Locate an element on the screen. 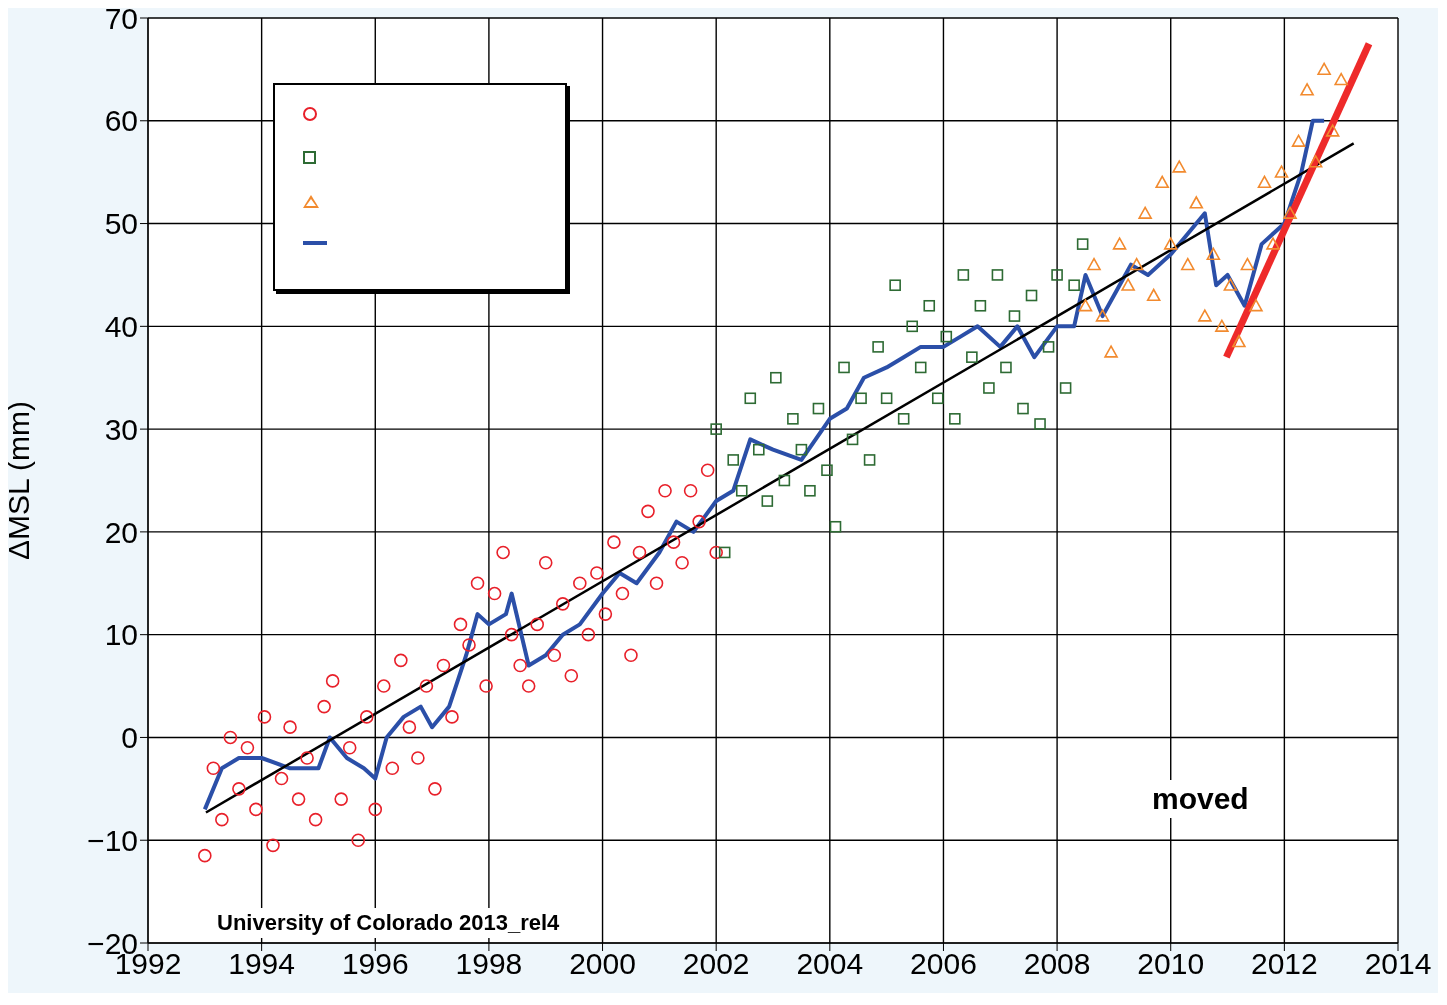 This screenshot has width=1447, height=1005. x-tick-label: 1994 is located at coordinates (262, 964).